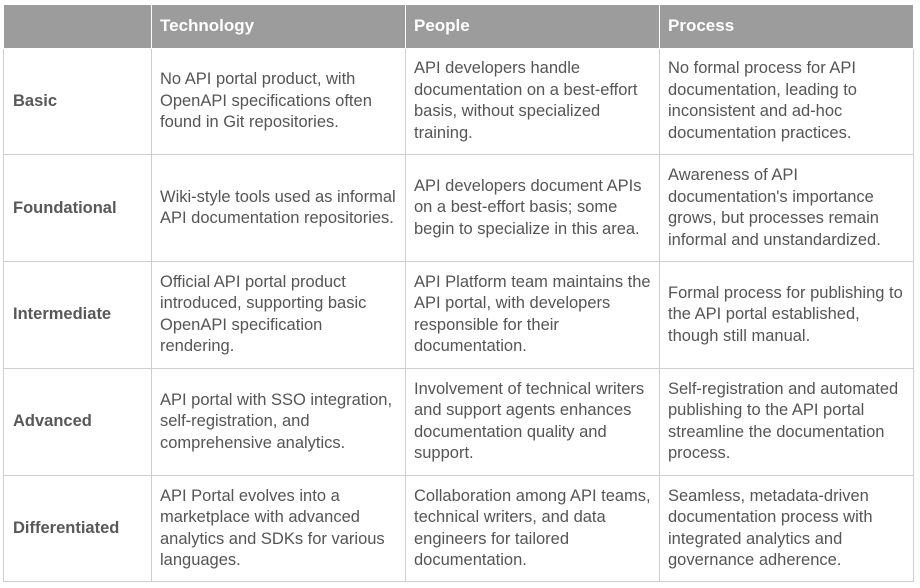 The height and width of the screenshot is (588, 920). What do you see at coordinates (278, 27) in the screenshot?
I see `header-technology: Technology` at bounding box center [278, 27].